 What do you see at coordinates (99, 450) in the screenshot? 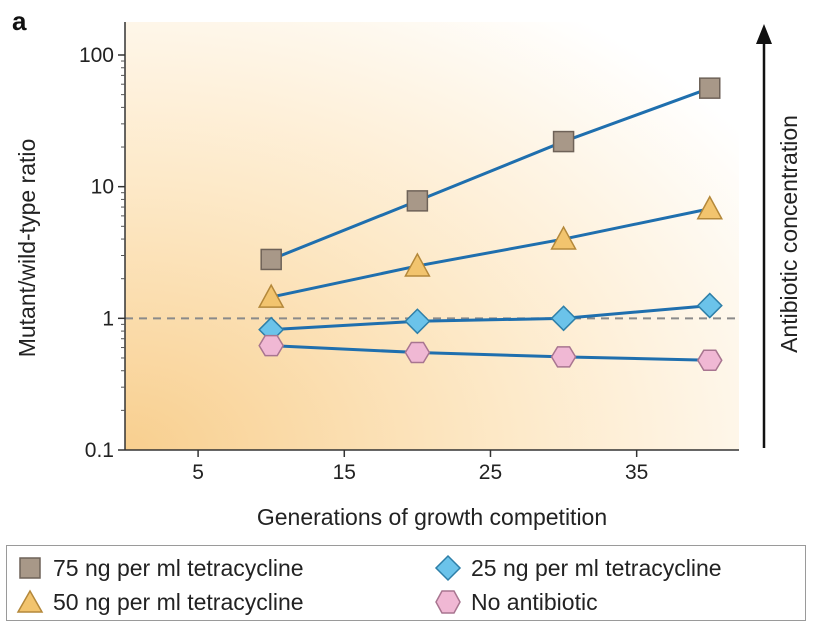
I see `y-tick-label: 0.1` at bounding box center [99, 450].